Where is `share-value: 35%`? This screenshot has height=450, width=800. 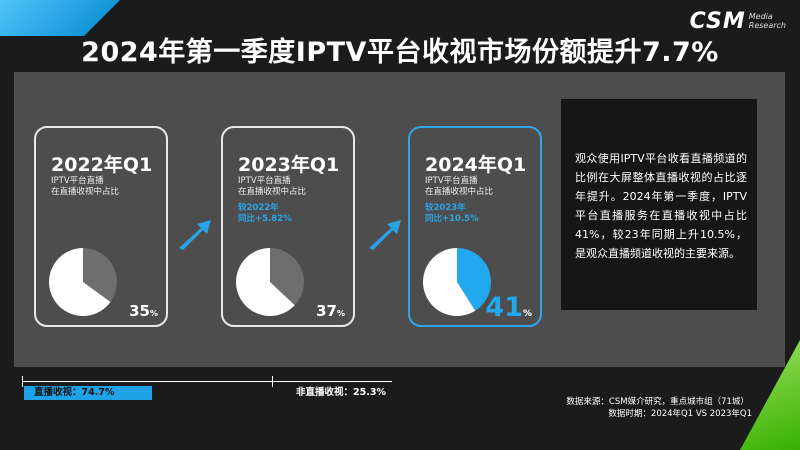 share-value: 35% is located at coordinates (143, 311).